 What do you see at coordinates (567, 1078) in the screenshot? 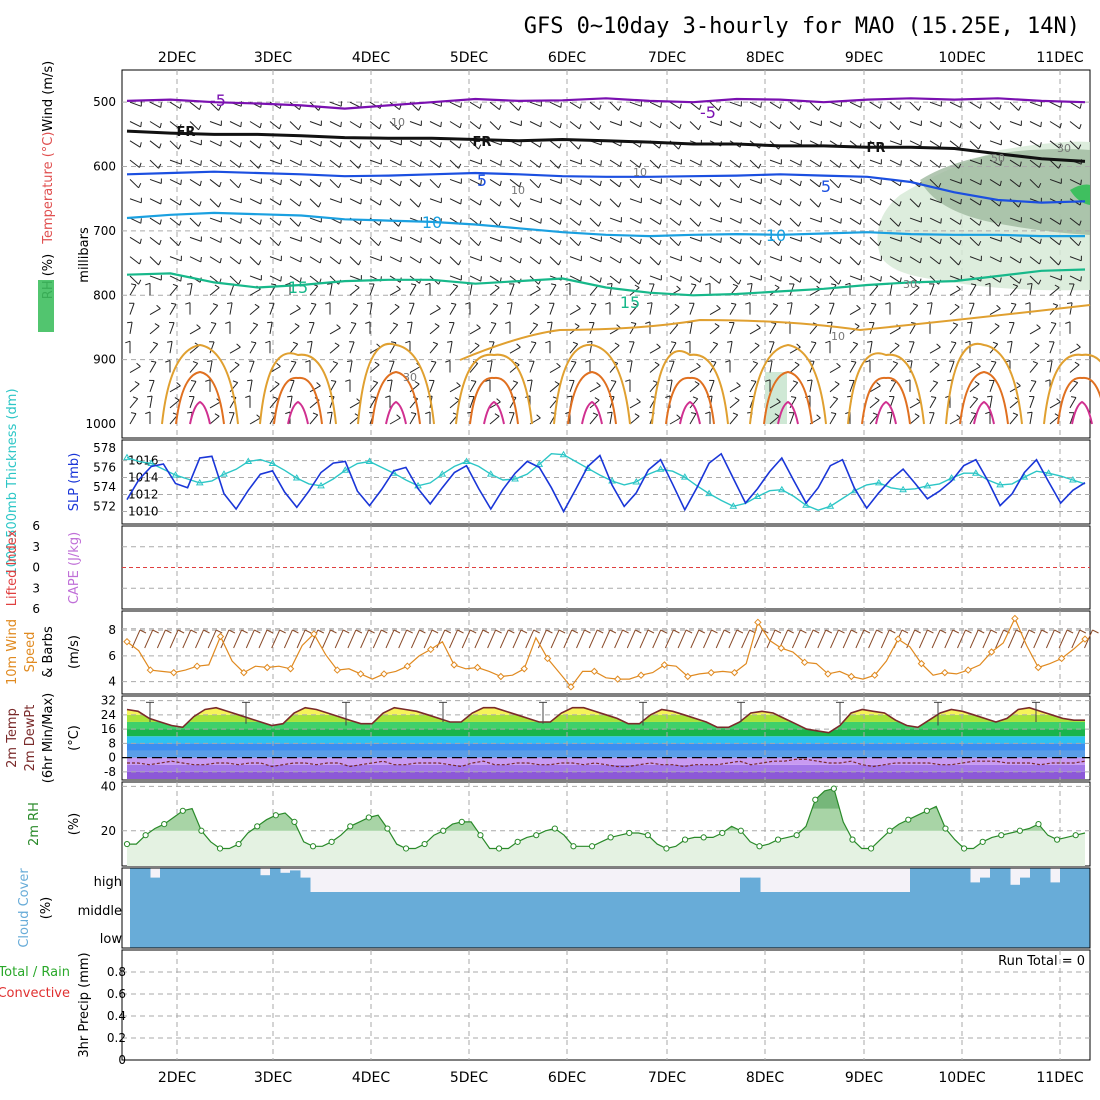
I see `bottom-tick-label: 6DEC` at bounding box center [567, 1078].